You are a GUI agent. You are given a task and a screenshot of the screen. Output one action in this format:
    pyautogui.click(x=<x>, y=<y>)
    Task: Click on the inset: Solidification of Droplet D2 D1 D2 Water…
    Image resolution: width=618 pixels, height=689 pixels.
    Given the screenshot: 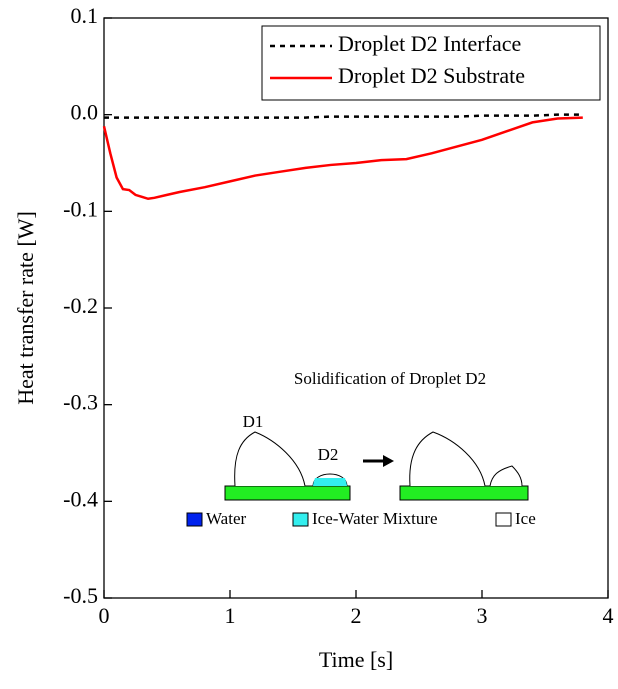 What is the action you would take?
    pyautogui.click(x=361, y=448)
    